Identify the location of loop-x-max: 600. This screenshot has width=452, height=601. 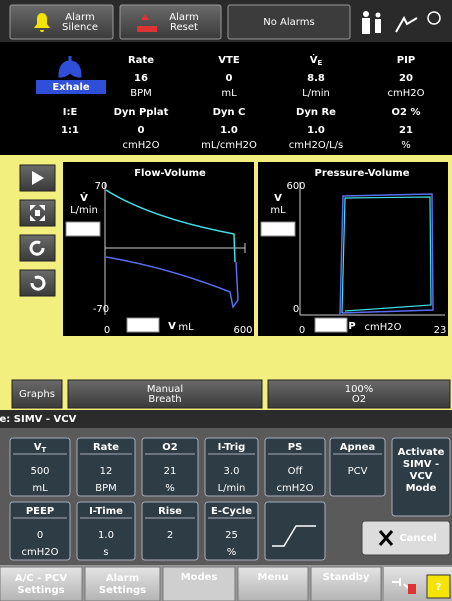
(242, 330).